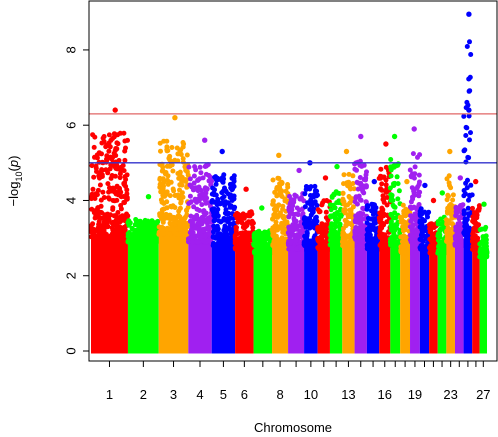 Image resolution: width=498 pixels, height=437 pixels. I want to click on x-tick-label: 13, so click(348, 394).